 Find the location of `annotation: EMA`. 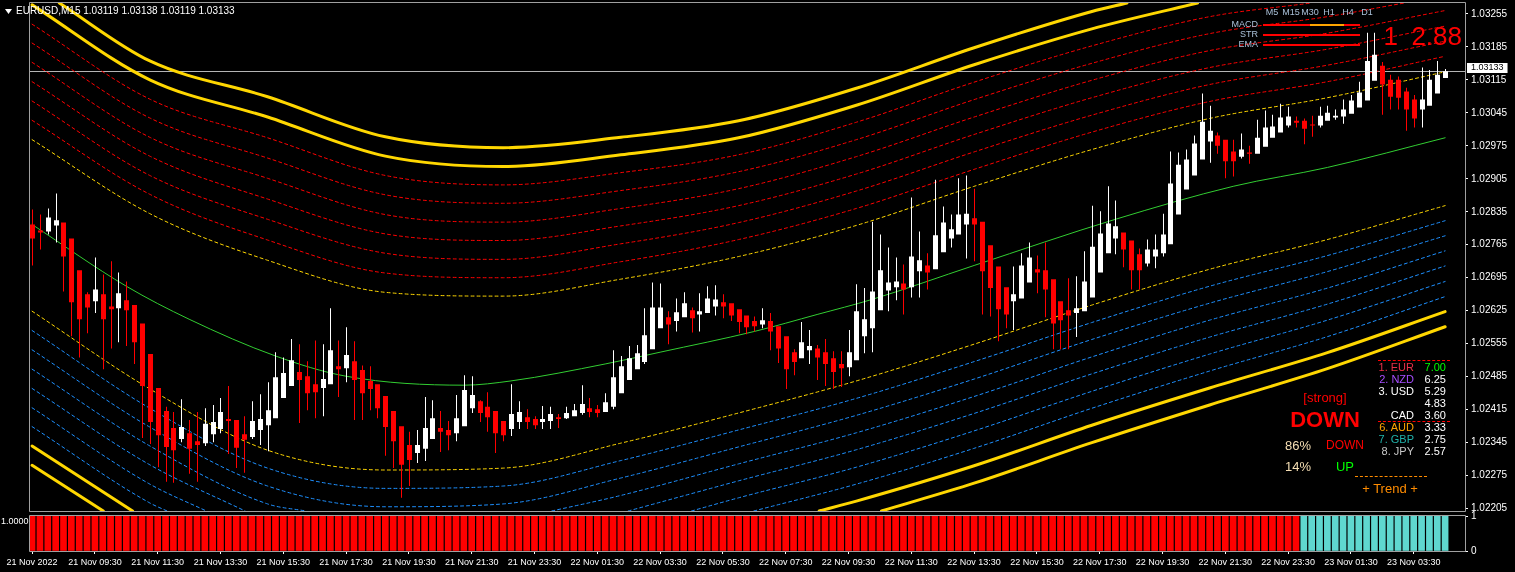

annotation: EMA is located at coordinates (1248, 44).